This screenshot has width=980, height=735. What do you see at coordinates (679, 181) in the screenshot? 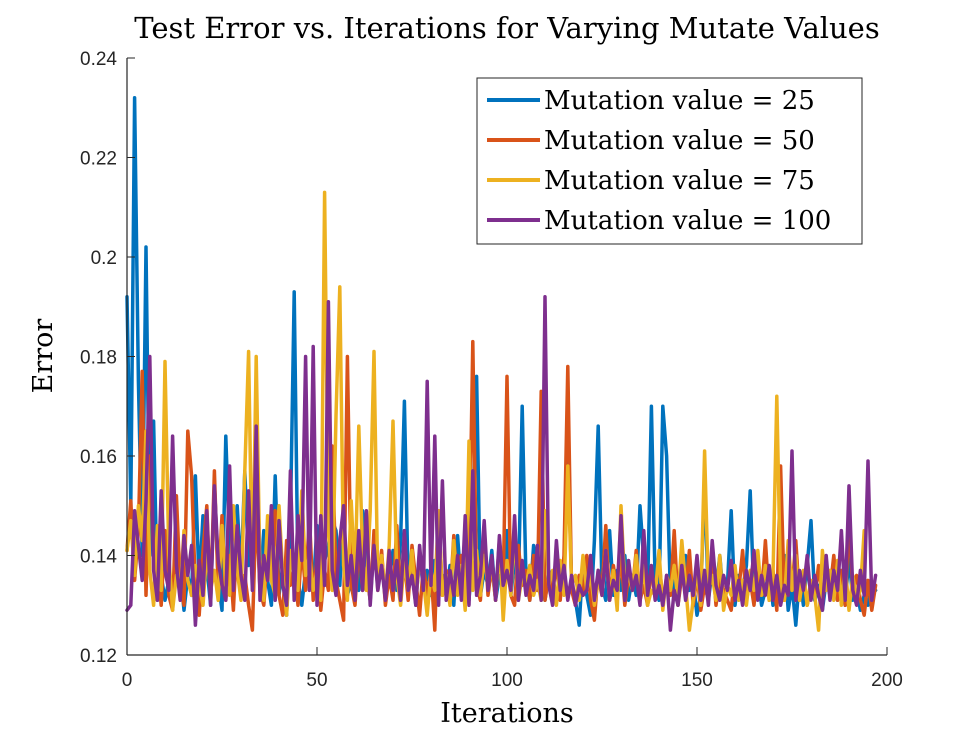
I see `legend-label-3: Mutation value = 75` at bounding box center [679, 181].